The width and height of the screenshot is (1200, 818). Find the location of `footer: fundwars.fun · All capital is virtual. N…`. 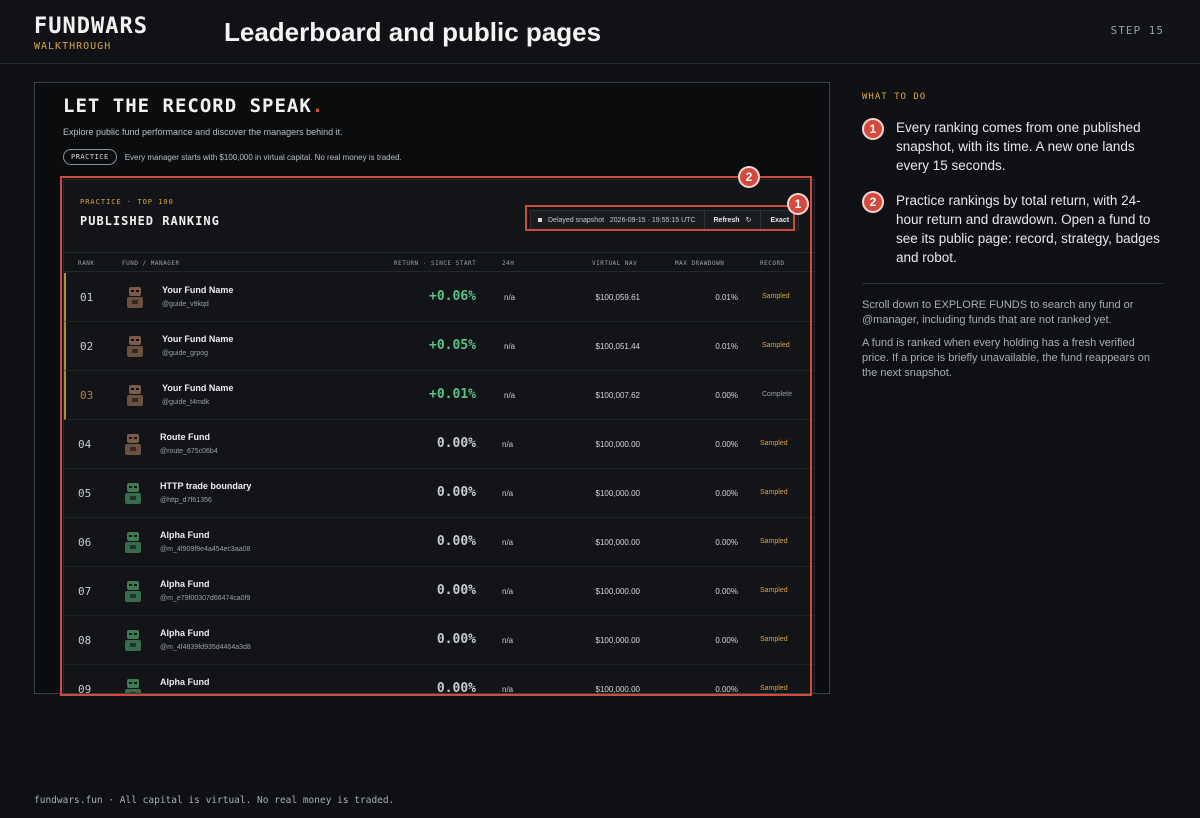

footer: fundwars.fun · All capital is virtual. N… is located at coordinates (214, 800).